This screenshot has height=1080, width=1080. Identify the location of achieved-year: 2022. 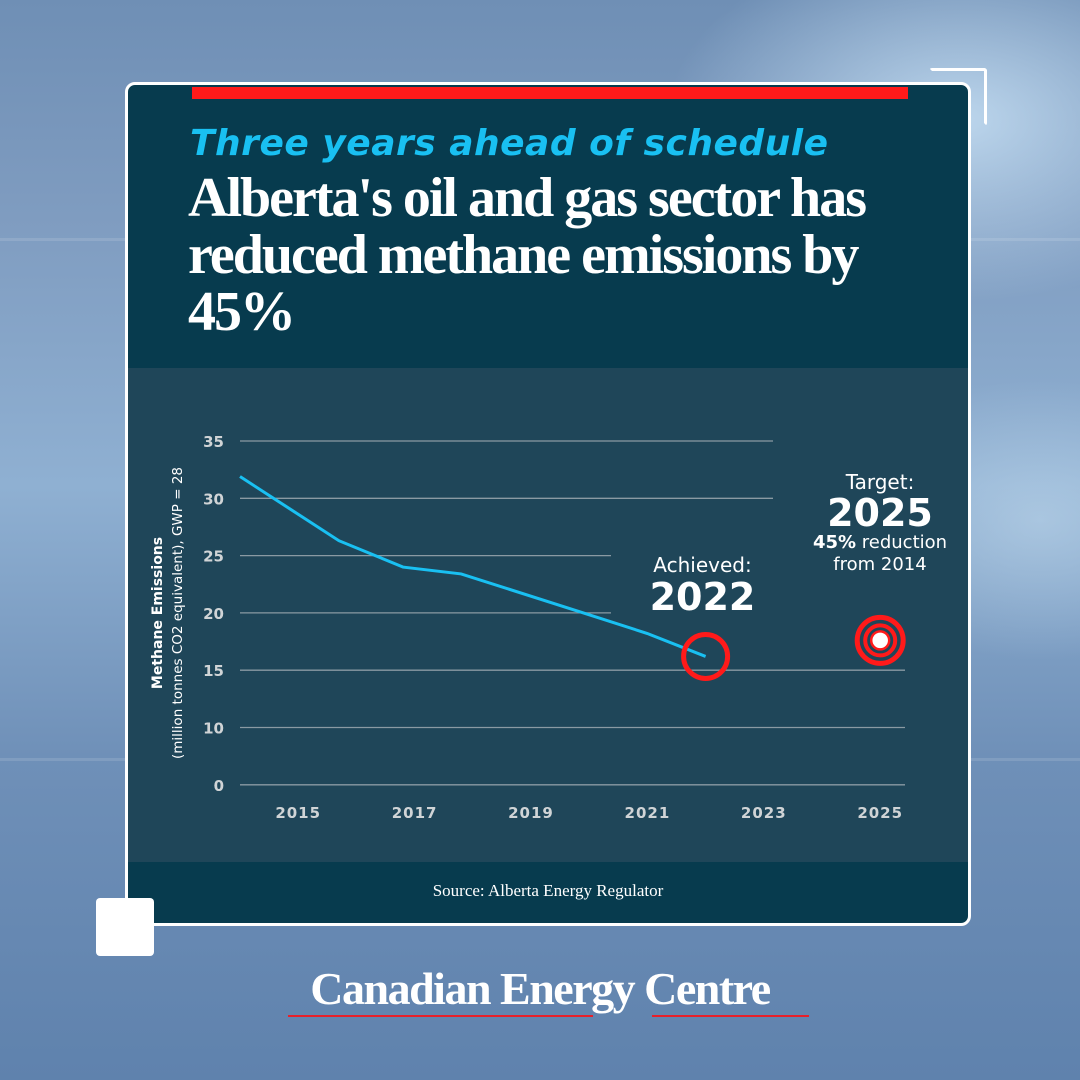
(702, 597).